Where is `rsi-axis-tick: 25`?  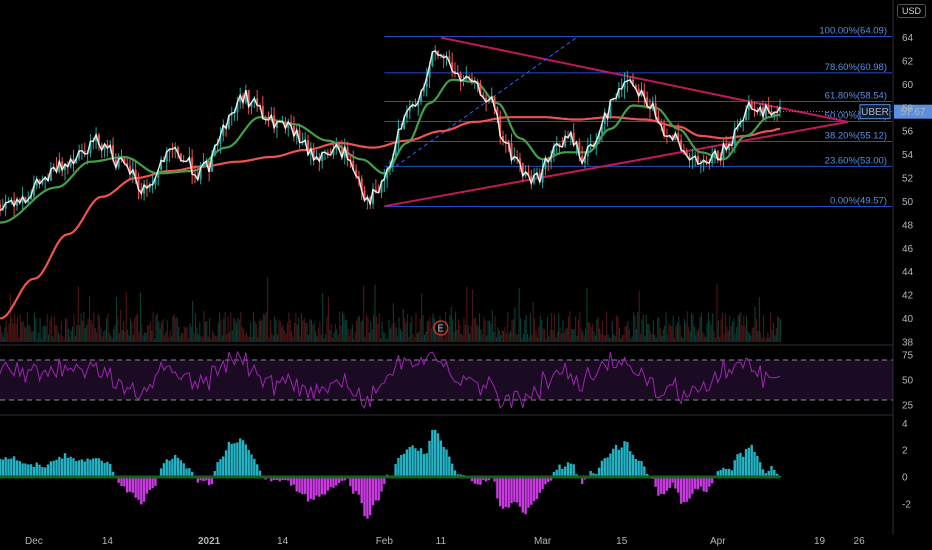 rsi-axis-tick: 25 is located at coordinates (908, 406).